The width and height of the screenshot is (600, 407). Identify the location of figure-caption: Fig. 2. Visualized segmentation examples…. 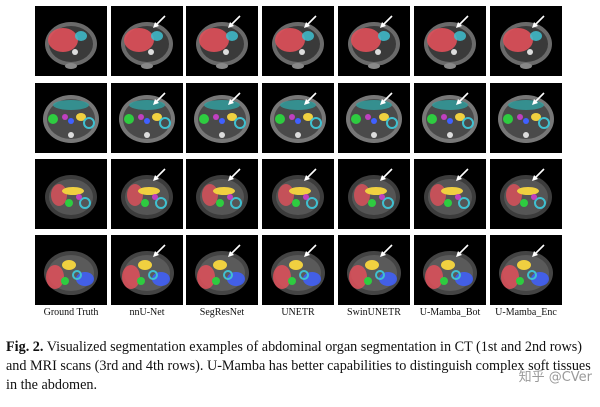
(301, 366).